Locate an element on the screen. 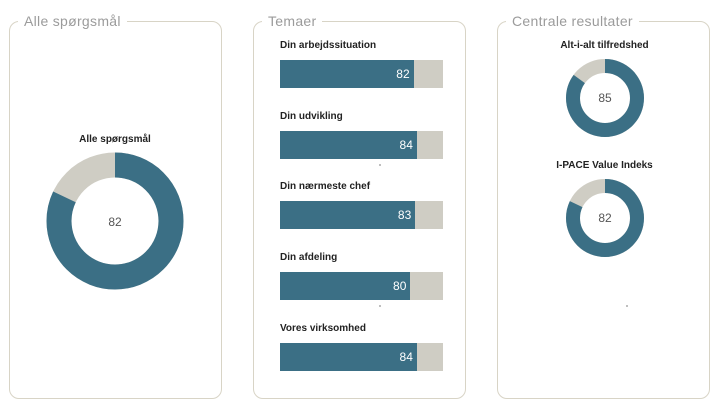 Image resolution: width=720 pixels, height=405 pixels. theme-bar-value: 83 is located at coordinates (404, 215).